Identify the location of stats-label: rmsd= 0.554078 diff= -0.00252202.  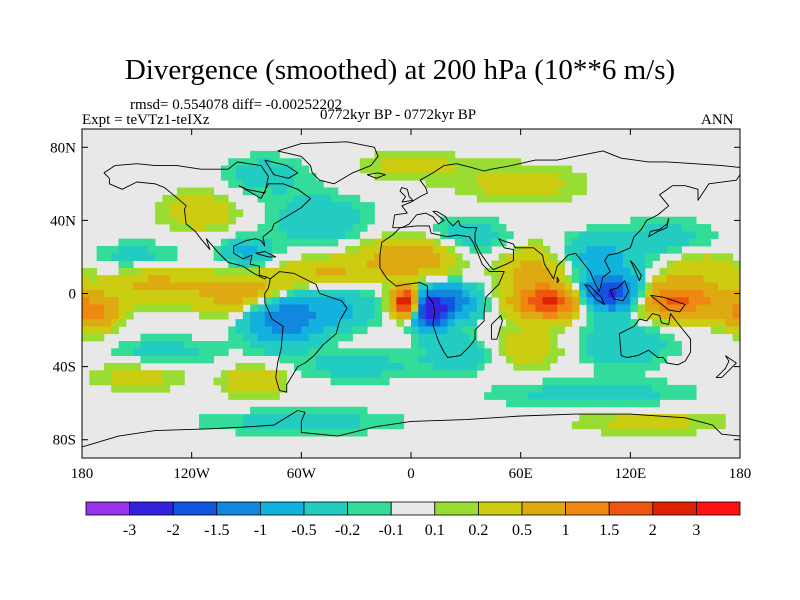
(236, 105).